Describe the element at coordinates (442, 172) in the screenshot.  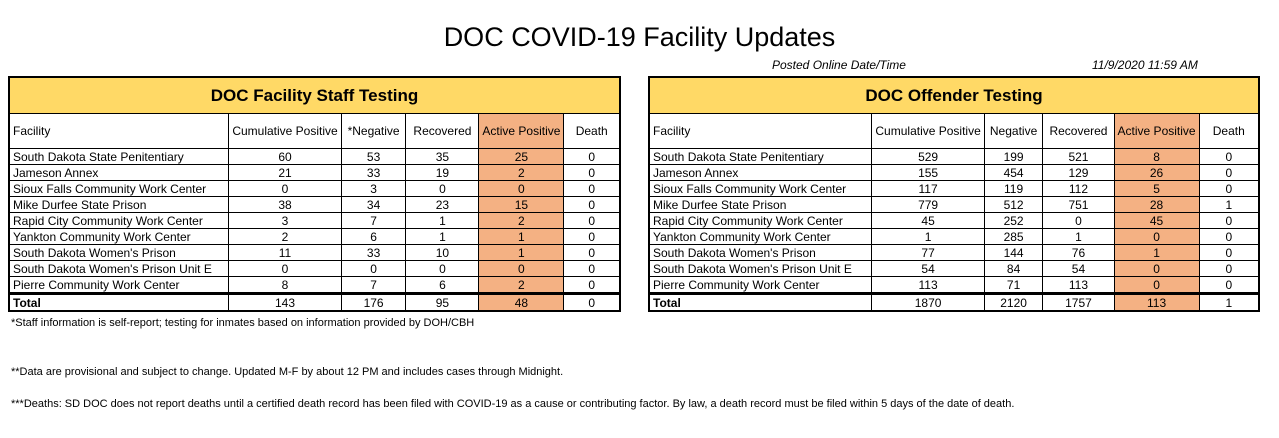
I see `value-cell: 19` at that location.